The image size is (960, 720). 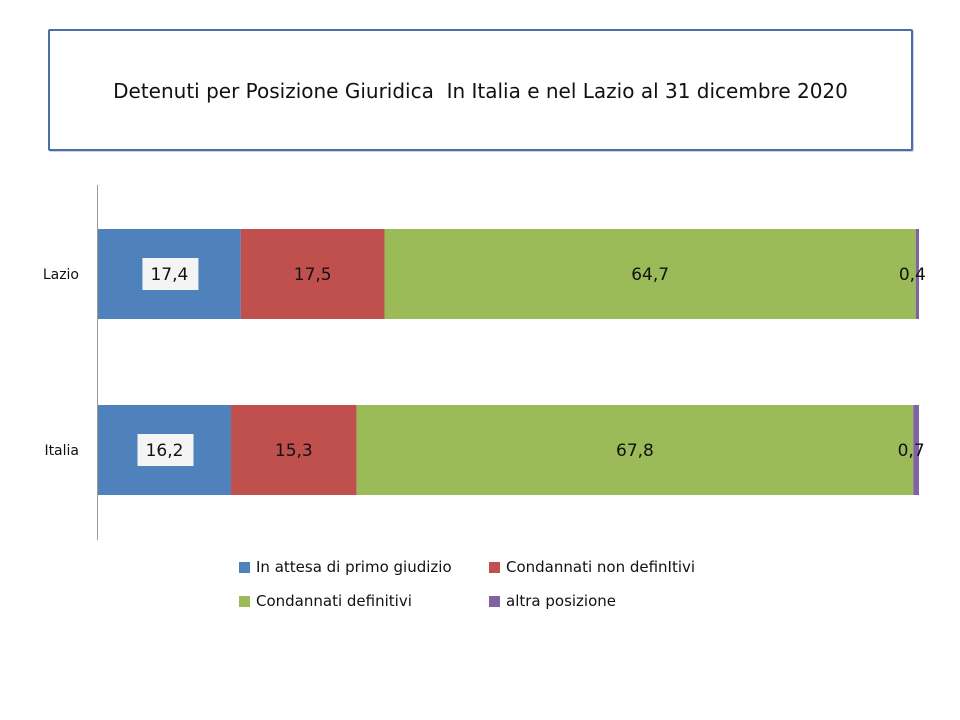 I want to click on bar-segment-italia-condannati-definitivi, so click(x=635, y=450).